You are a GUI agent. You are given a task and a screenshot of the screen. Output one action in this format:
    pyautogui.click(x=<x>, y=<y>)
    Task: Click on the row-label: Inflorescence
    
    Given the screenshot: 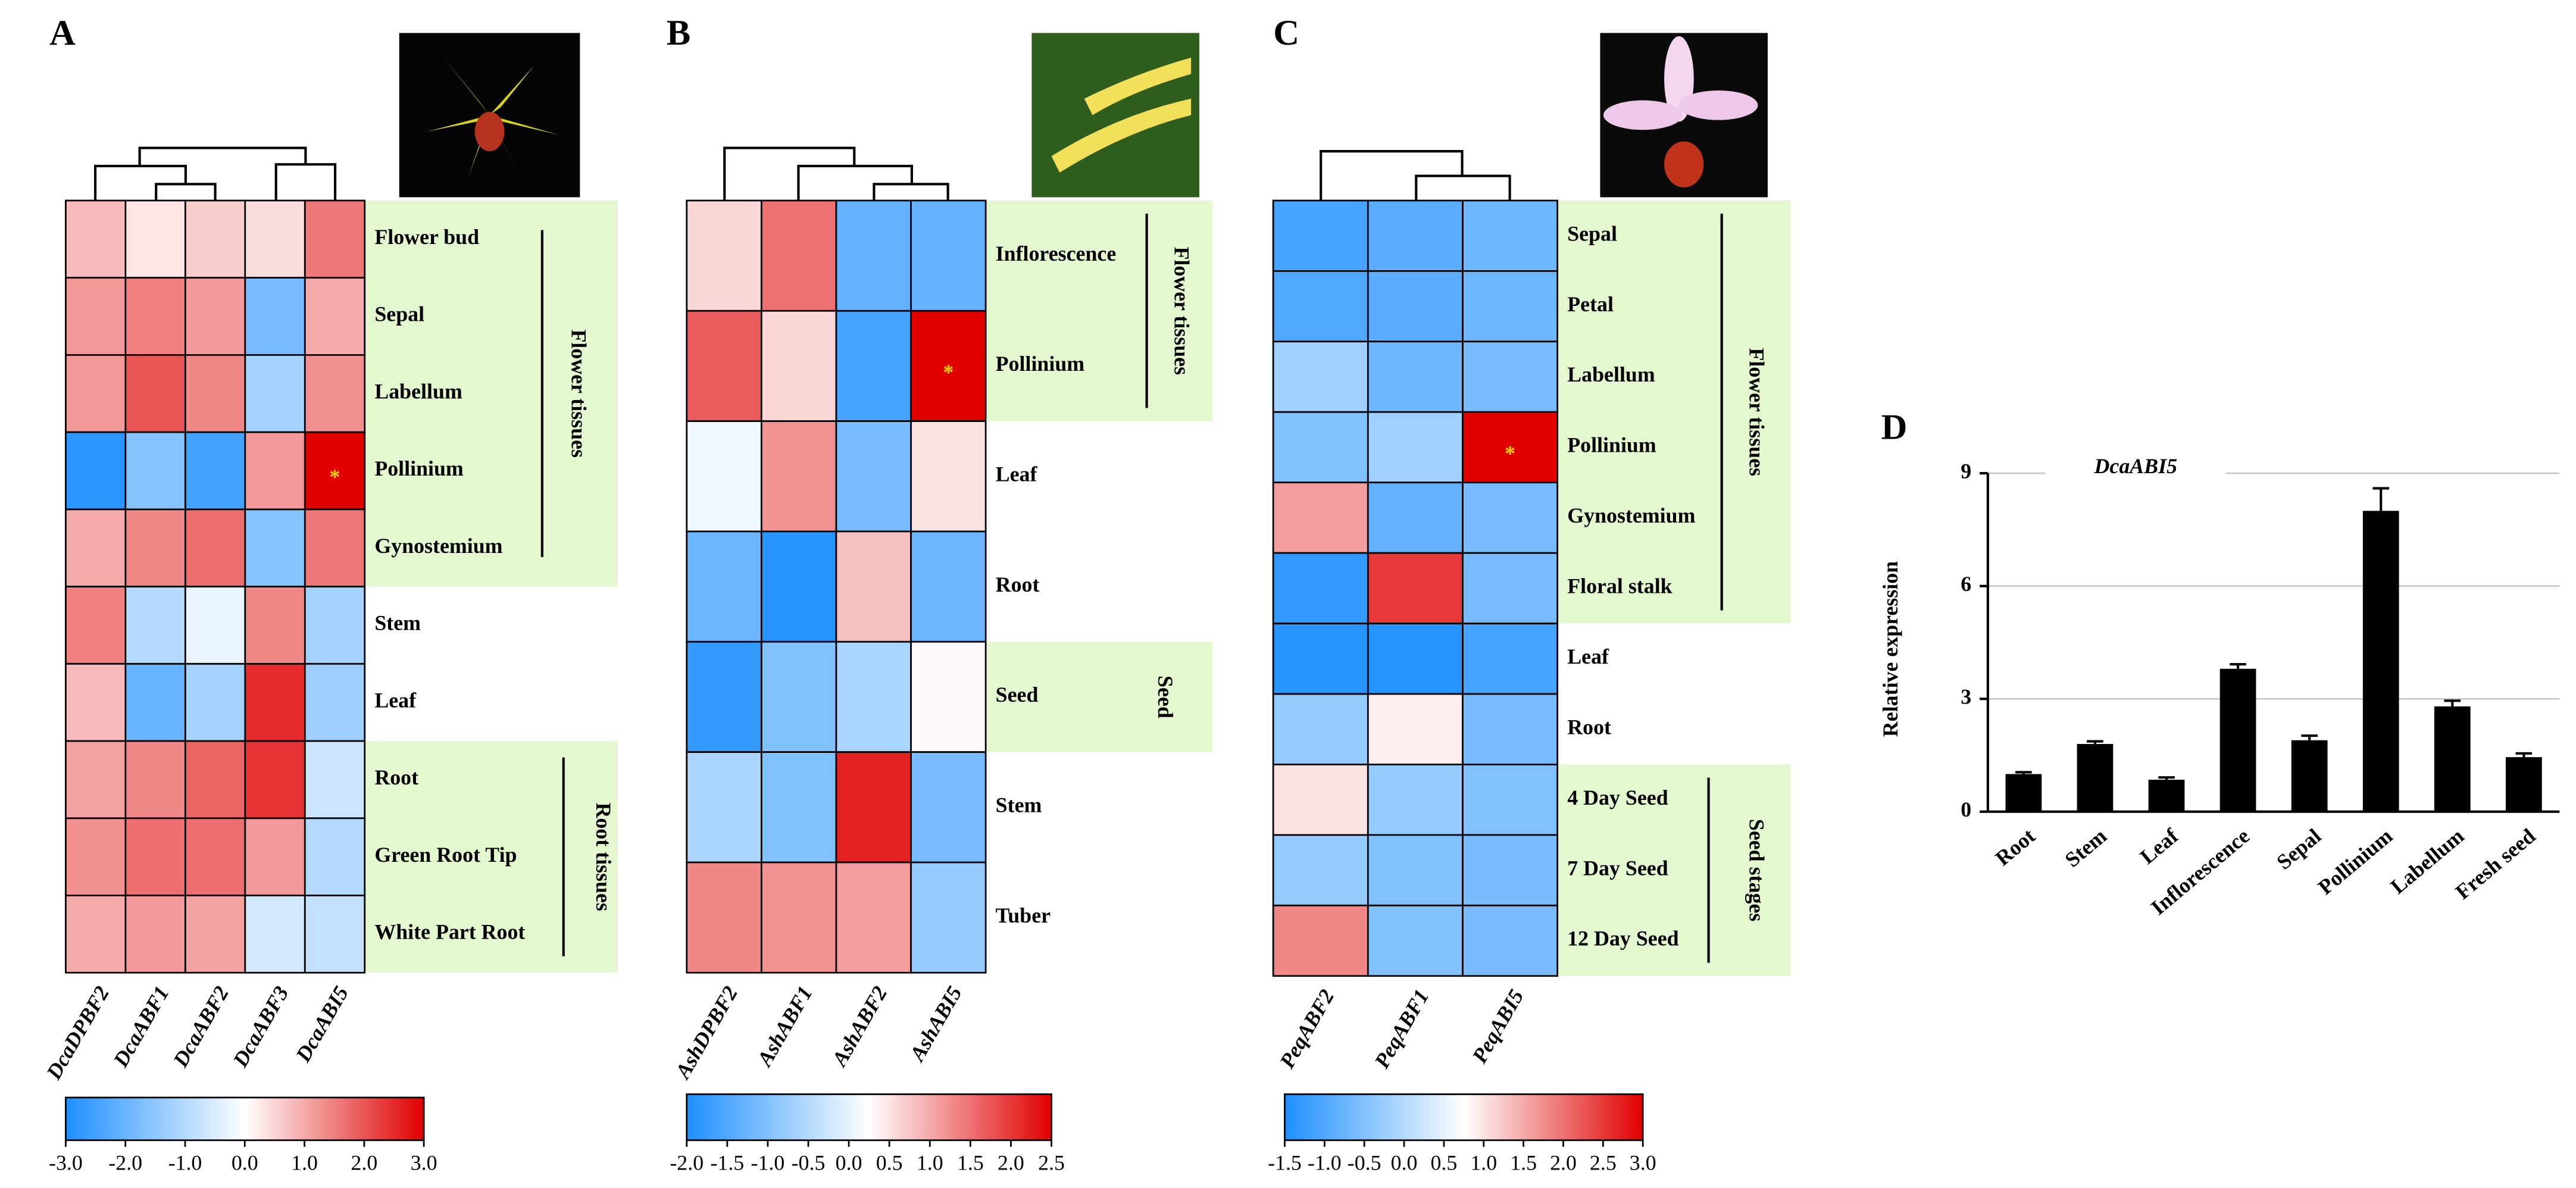 What is the action you would take?
    pyautogui.click(x=1056, y=253)
    